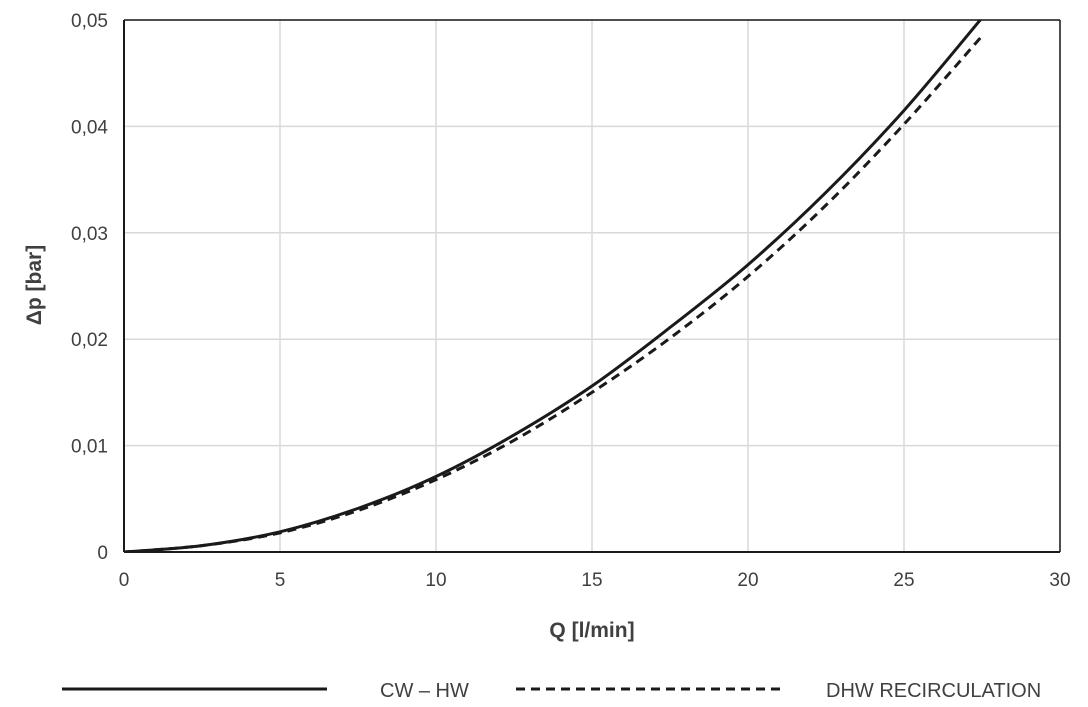 Image resolution: width=1088 pixels, height=707 pixels. Describe the element at coordinates (1059, 580) in the screenshot. I see `x-tick-label: 30` at that location.